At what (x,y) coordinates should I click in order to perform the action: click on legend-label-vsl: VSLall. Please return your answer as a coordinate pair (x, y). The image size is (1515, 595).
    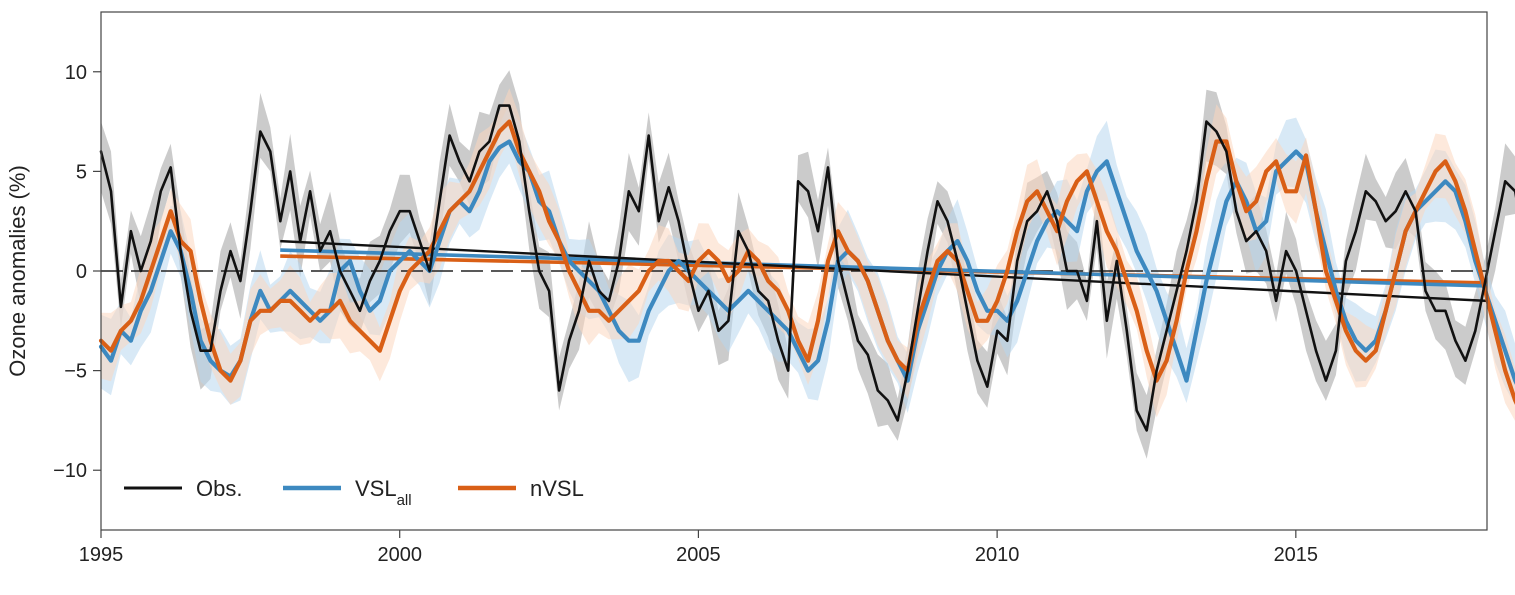
    Looking at the image, I should click on (383, 492).